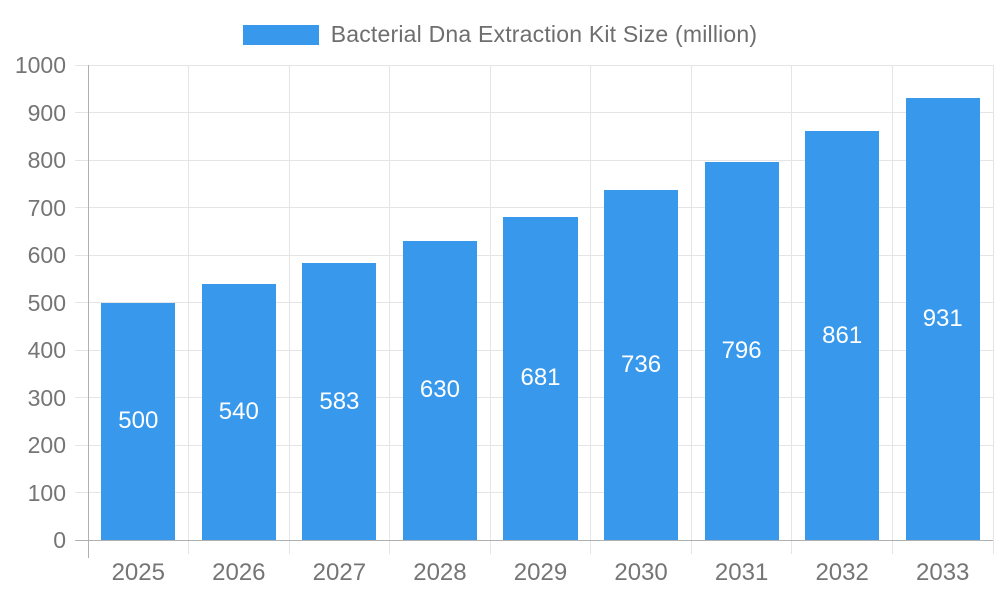  I want to click on bar-value-label: 861, so click(842, 335).